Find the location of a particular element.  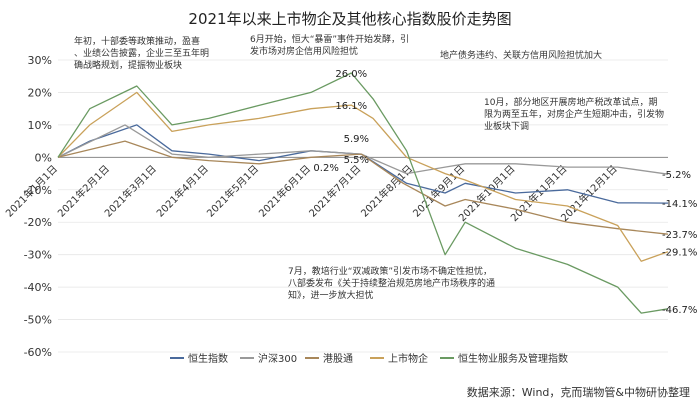

data-label: 5.5% is located at coordinates (356, 160).